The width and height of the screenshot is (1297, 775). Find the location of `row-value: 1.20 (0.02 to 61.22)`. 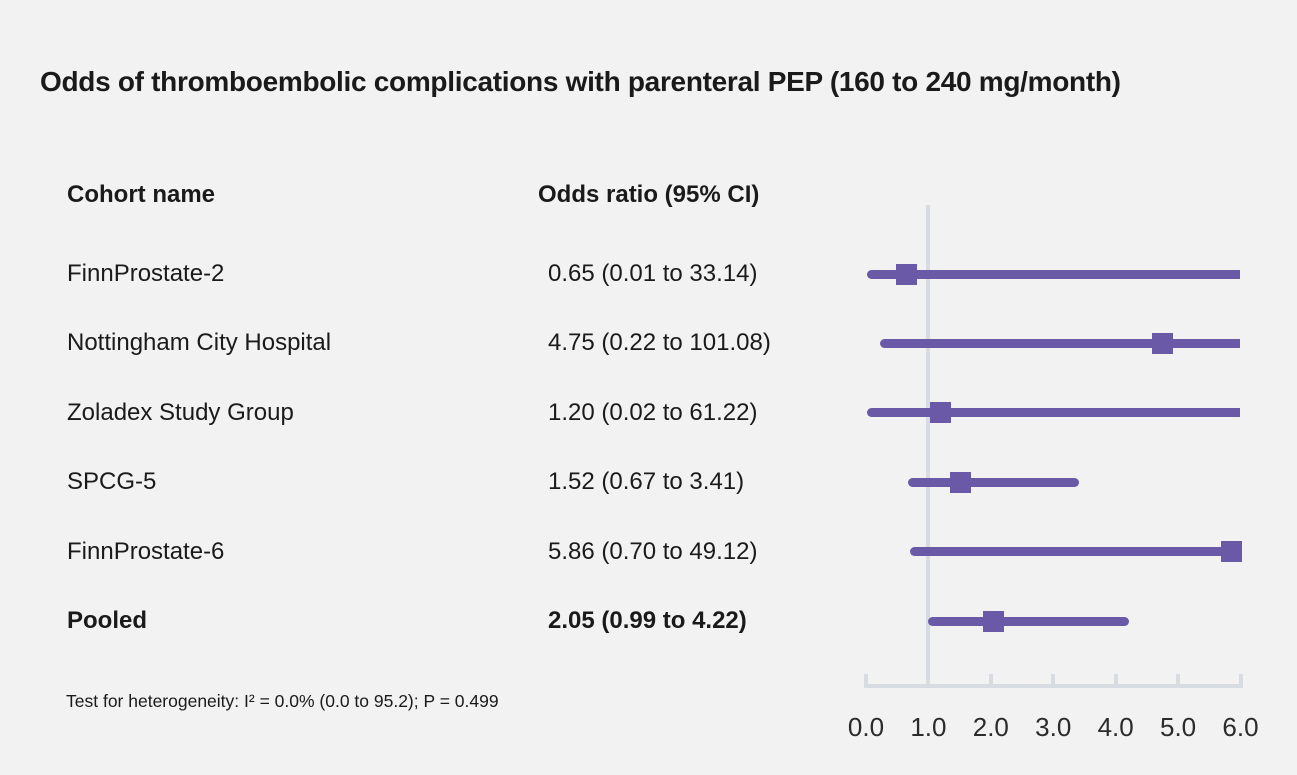

row-value: 1.20 (0.02 to 61.22) is located at coordinates (653, 412).